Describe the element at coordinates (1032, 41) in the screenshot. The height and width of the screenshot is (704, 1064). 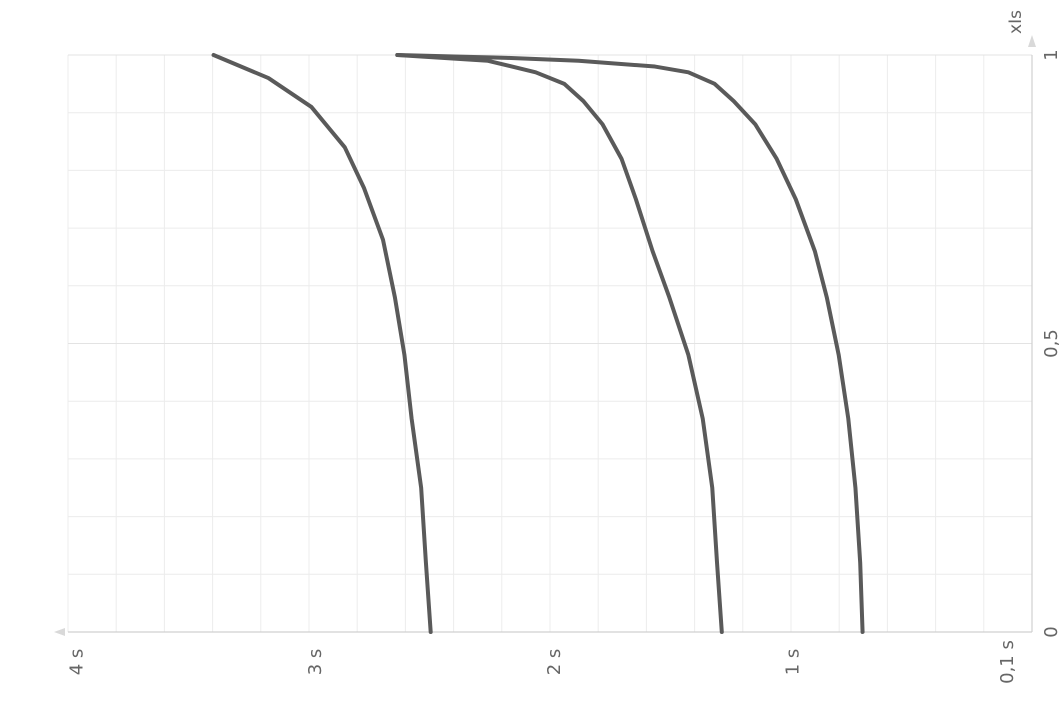
I see `y-axis-arrow` at that location.